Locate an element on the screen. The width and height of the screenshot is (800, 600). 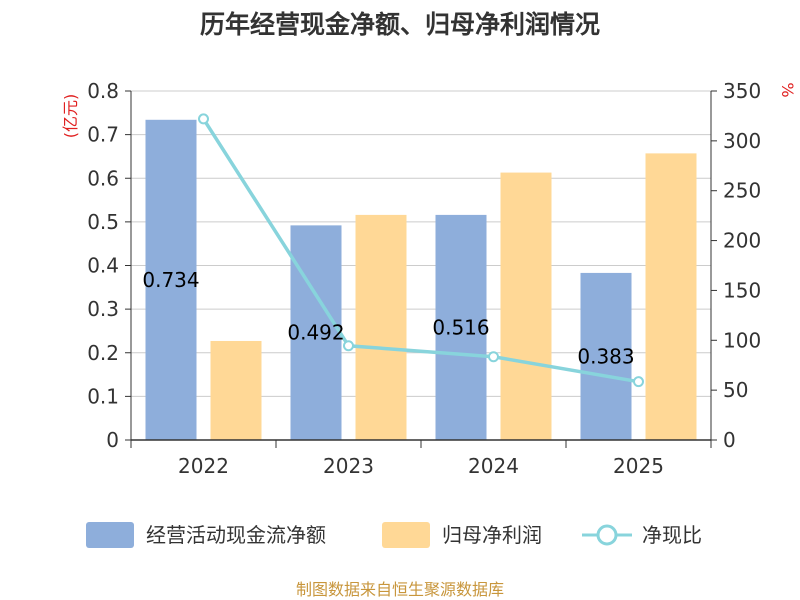
chart-title: 历年经营现金净额、归母净利润情况 is located at coordinates (400, 24).